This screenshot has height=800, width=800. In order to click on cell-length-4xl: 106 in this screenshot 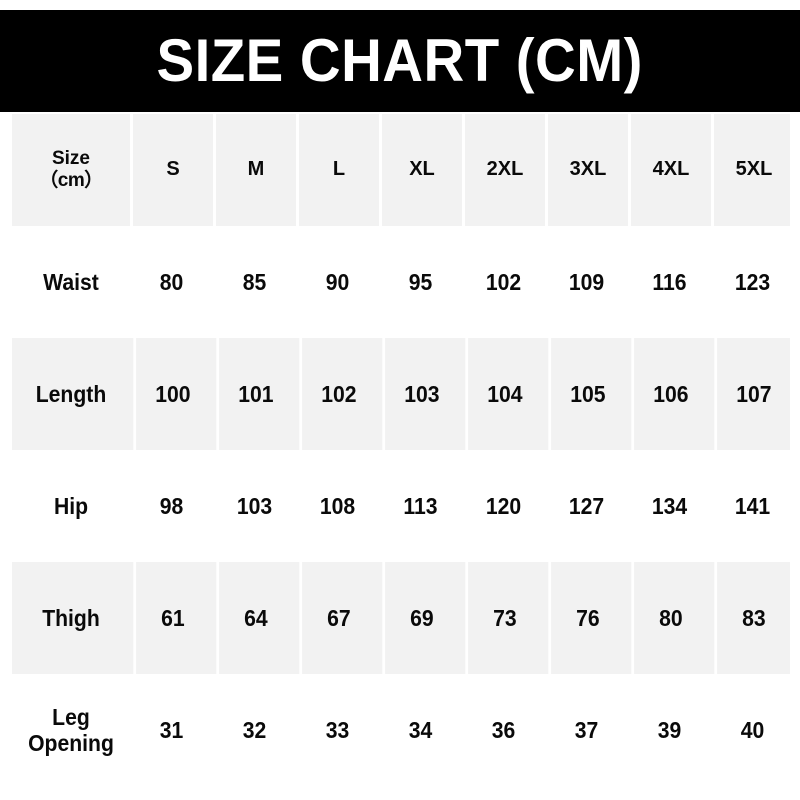, I will do `click(669, 394)`.